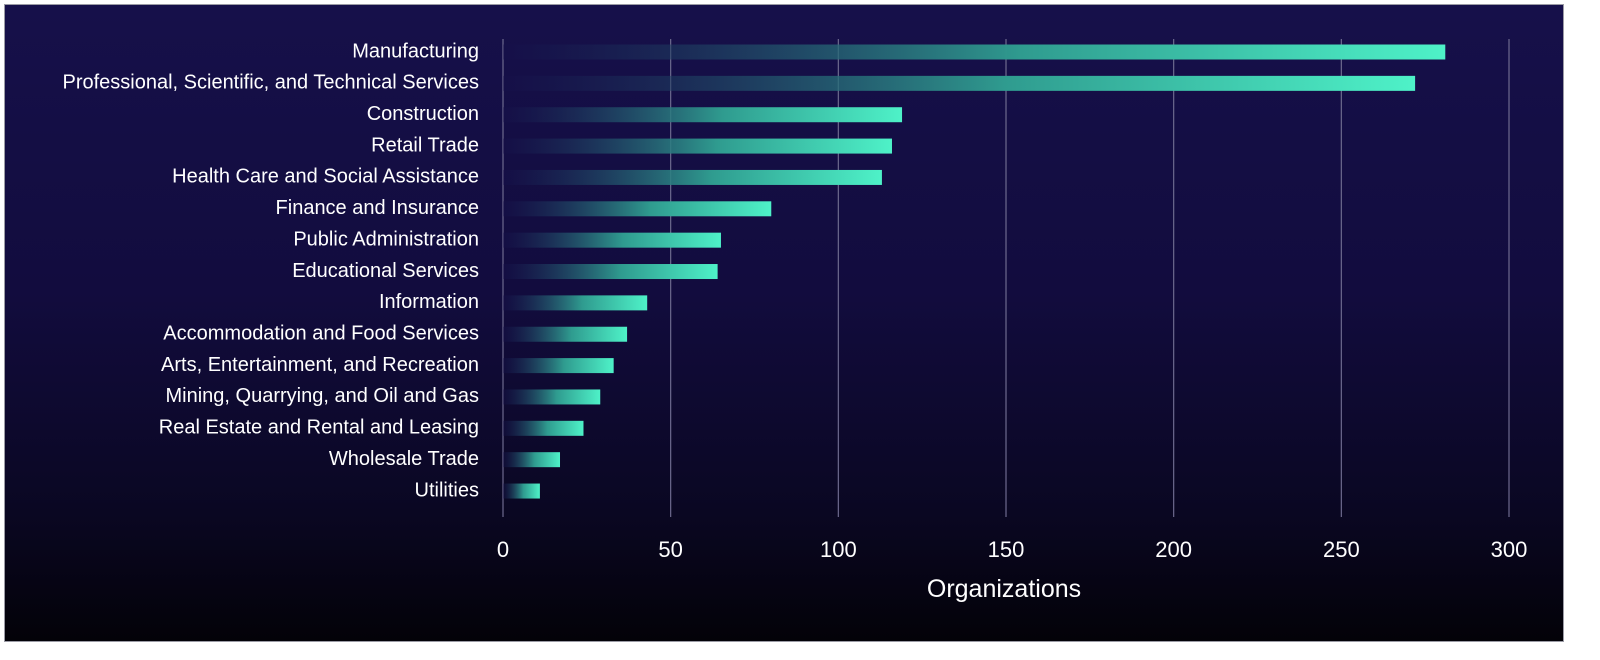 The image size is (1600, 660). What do you see at coordinates (447, 490) in the screenshot?
I see `category-label: Utilities` at bounding box center [447, 490].